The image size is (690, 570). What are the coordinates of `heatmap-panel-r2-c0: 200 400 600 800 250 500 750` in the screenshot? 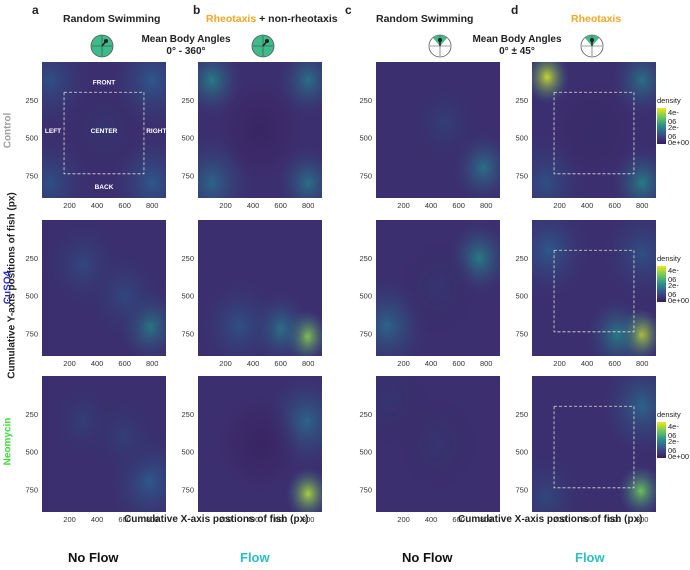 It's located at (95, 450).